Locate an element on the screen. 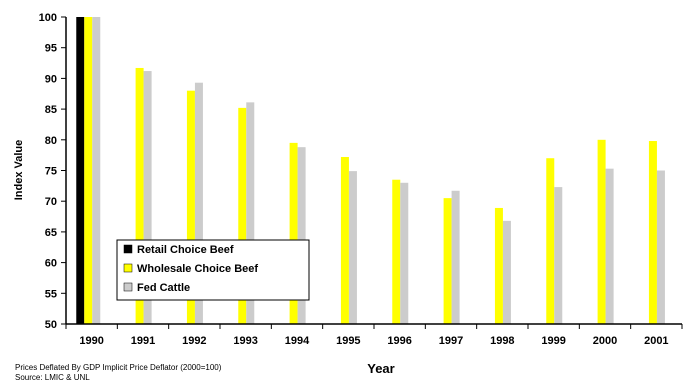  x-tick-label: 1998 is located at coordinates (502, 341).